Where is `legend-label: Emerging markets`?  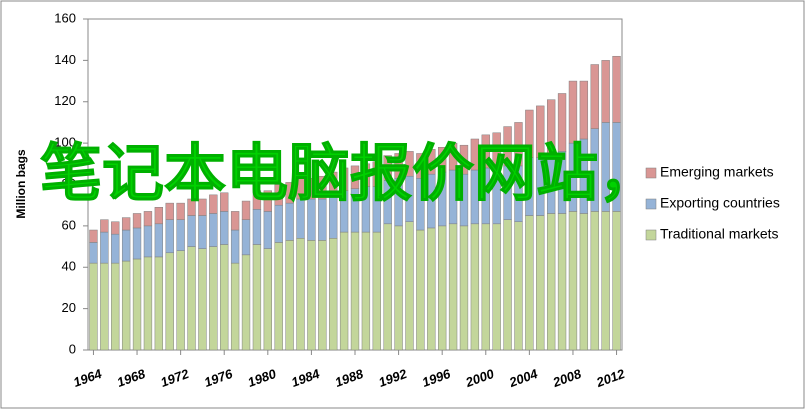 legend-label: Emerging markets is located at coordinates (717, 172).